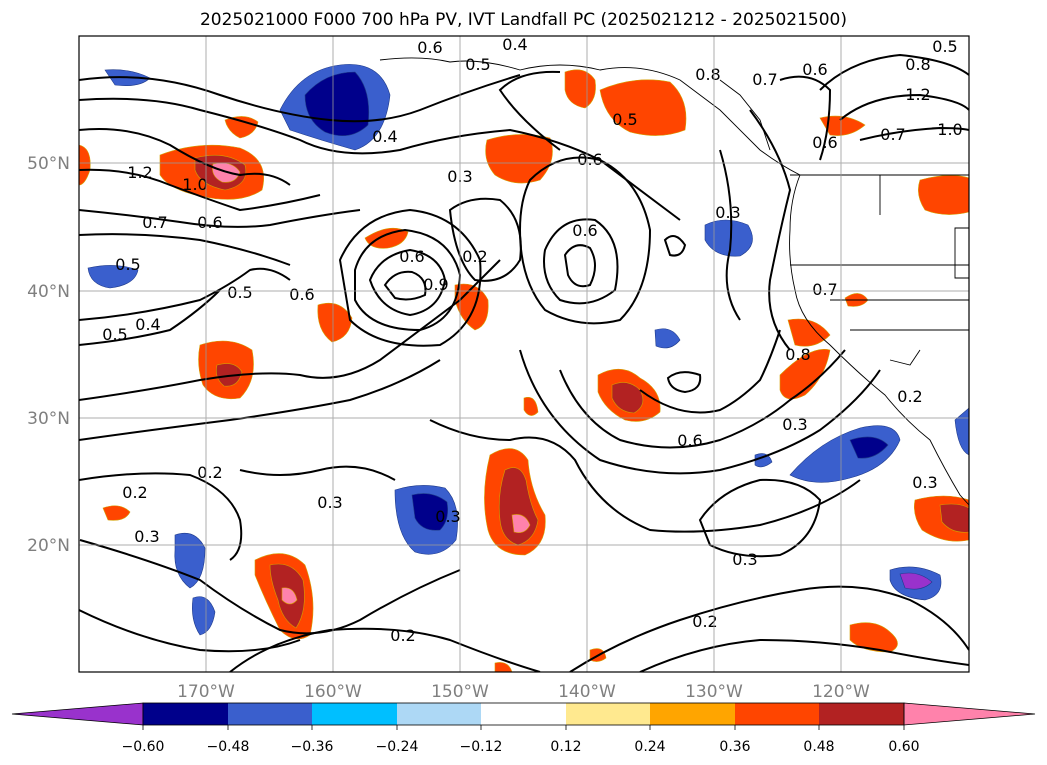 The width and height of the screenshot is (1047, 765). I want to click on lat-tick-label: 20°N, so click(48, 546).